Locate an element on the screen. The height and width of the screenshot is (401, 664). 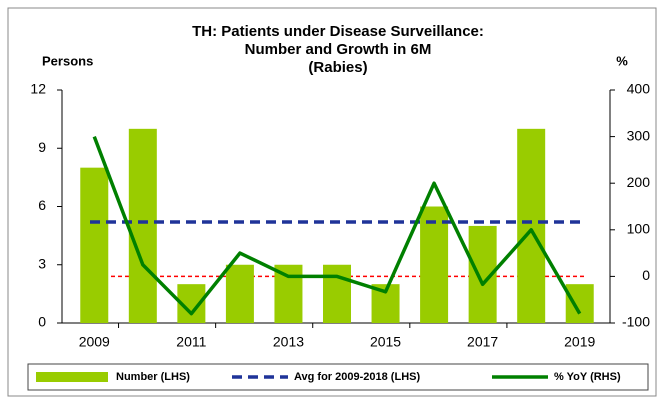
y2-axis-label: % is located at coordinates (622, 60).